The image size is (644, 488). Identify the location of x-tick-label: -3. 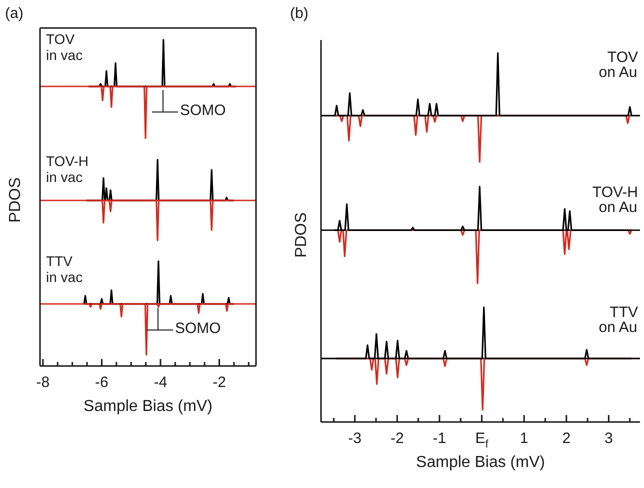
(355, 438).